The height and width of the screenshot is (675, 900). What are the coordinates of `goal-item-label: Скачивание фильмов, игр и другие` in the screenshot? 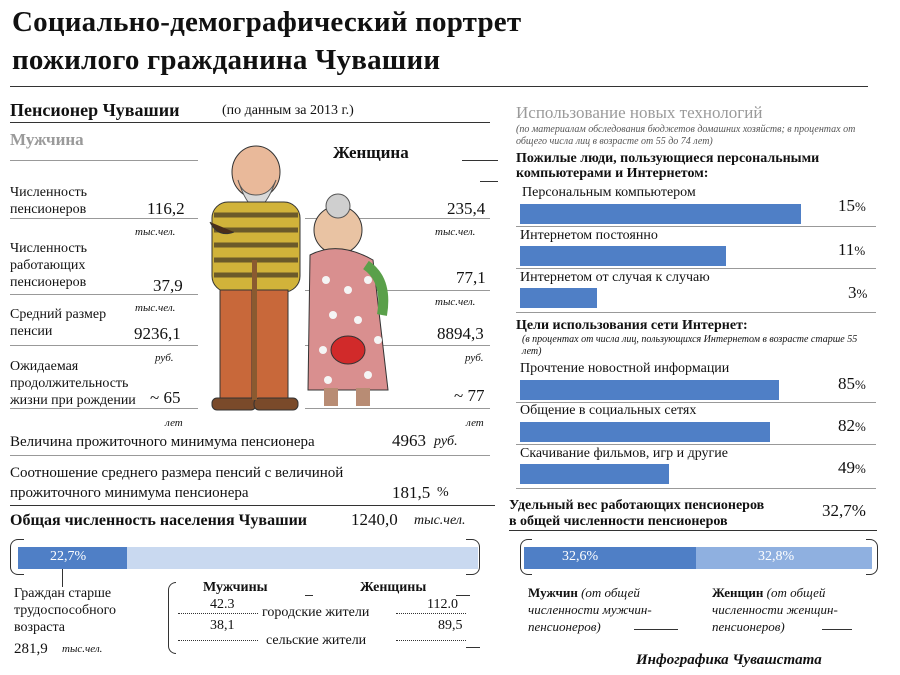 It's located at (624, 453).